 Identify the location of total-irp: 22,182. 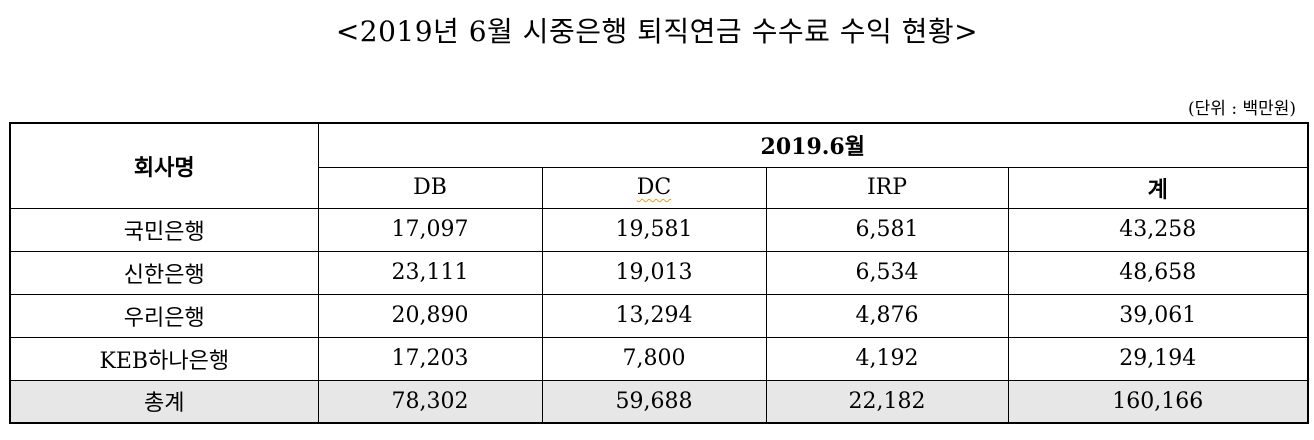
(887, 401).